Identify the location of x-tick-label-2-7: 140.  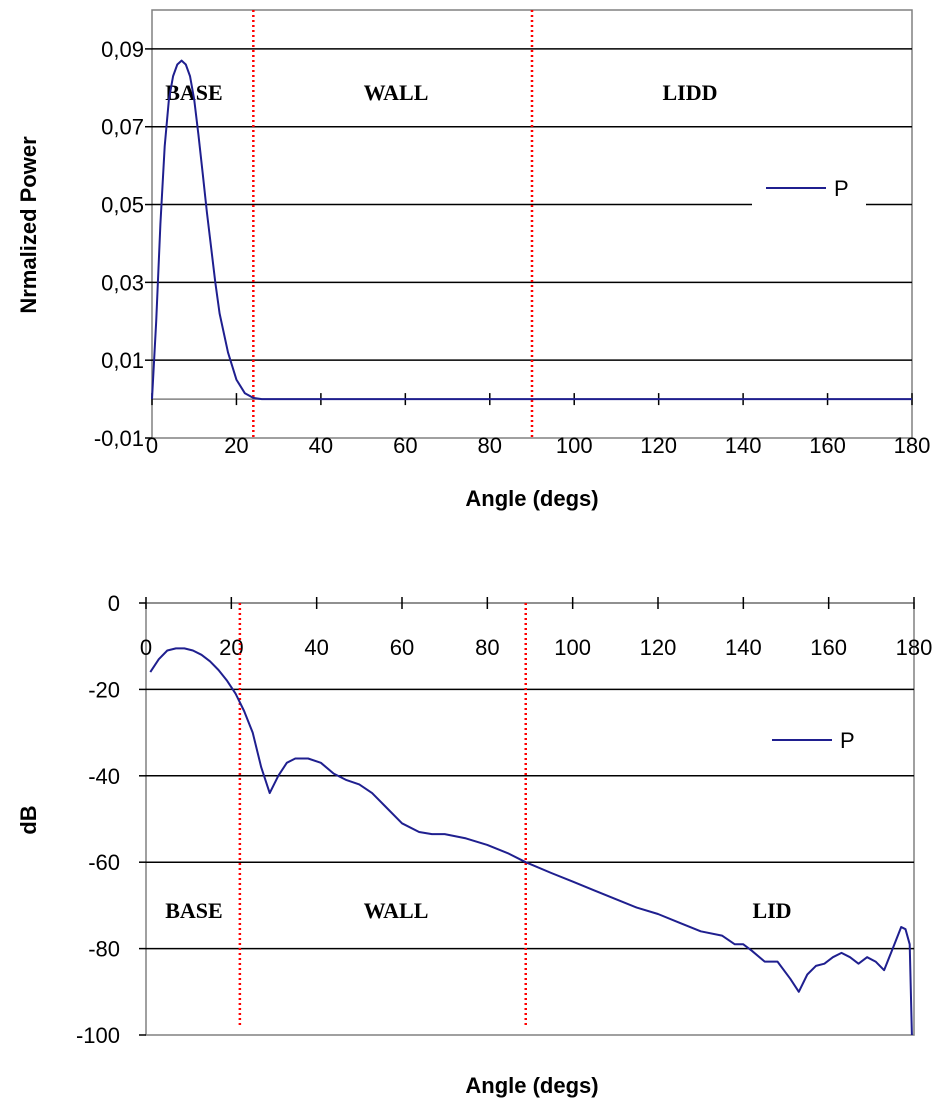
(743, 647).